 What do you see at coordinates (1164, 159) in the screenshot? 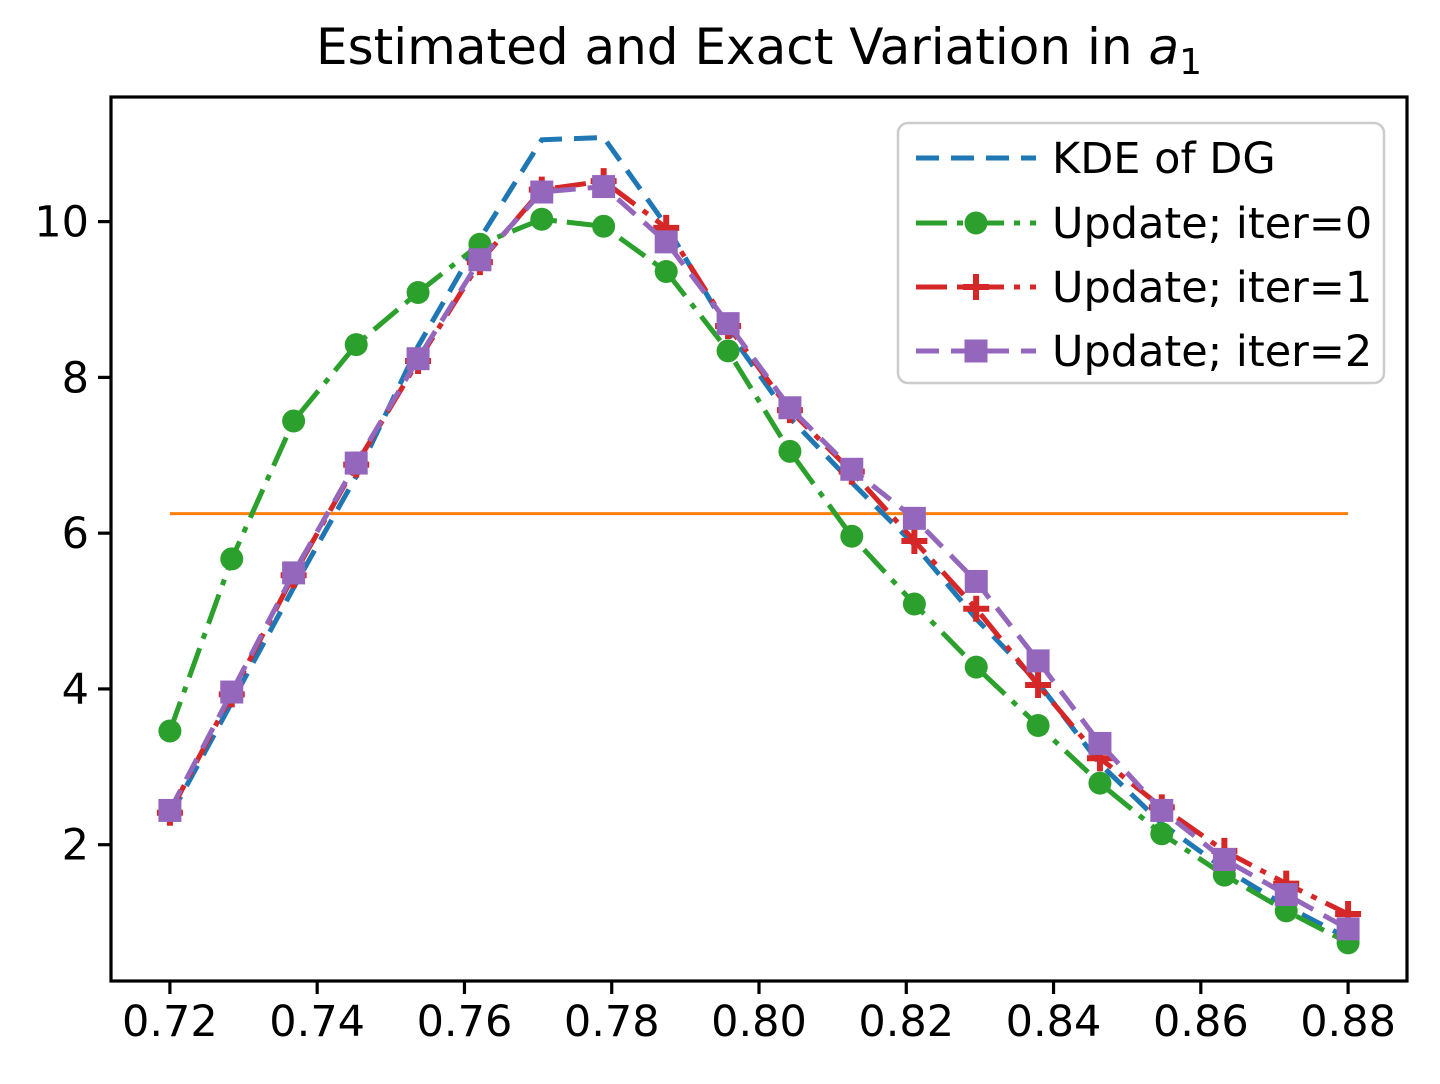
I see `legend-label-kde-of-dg: KDE of DG` at bounding box center [1164, 159].